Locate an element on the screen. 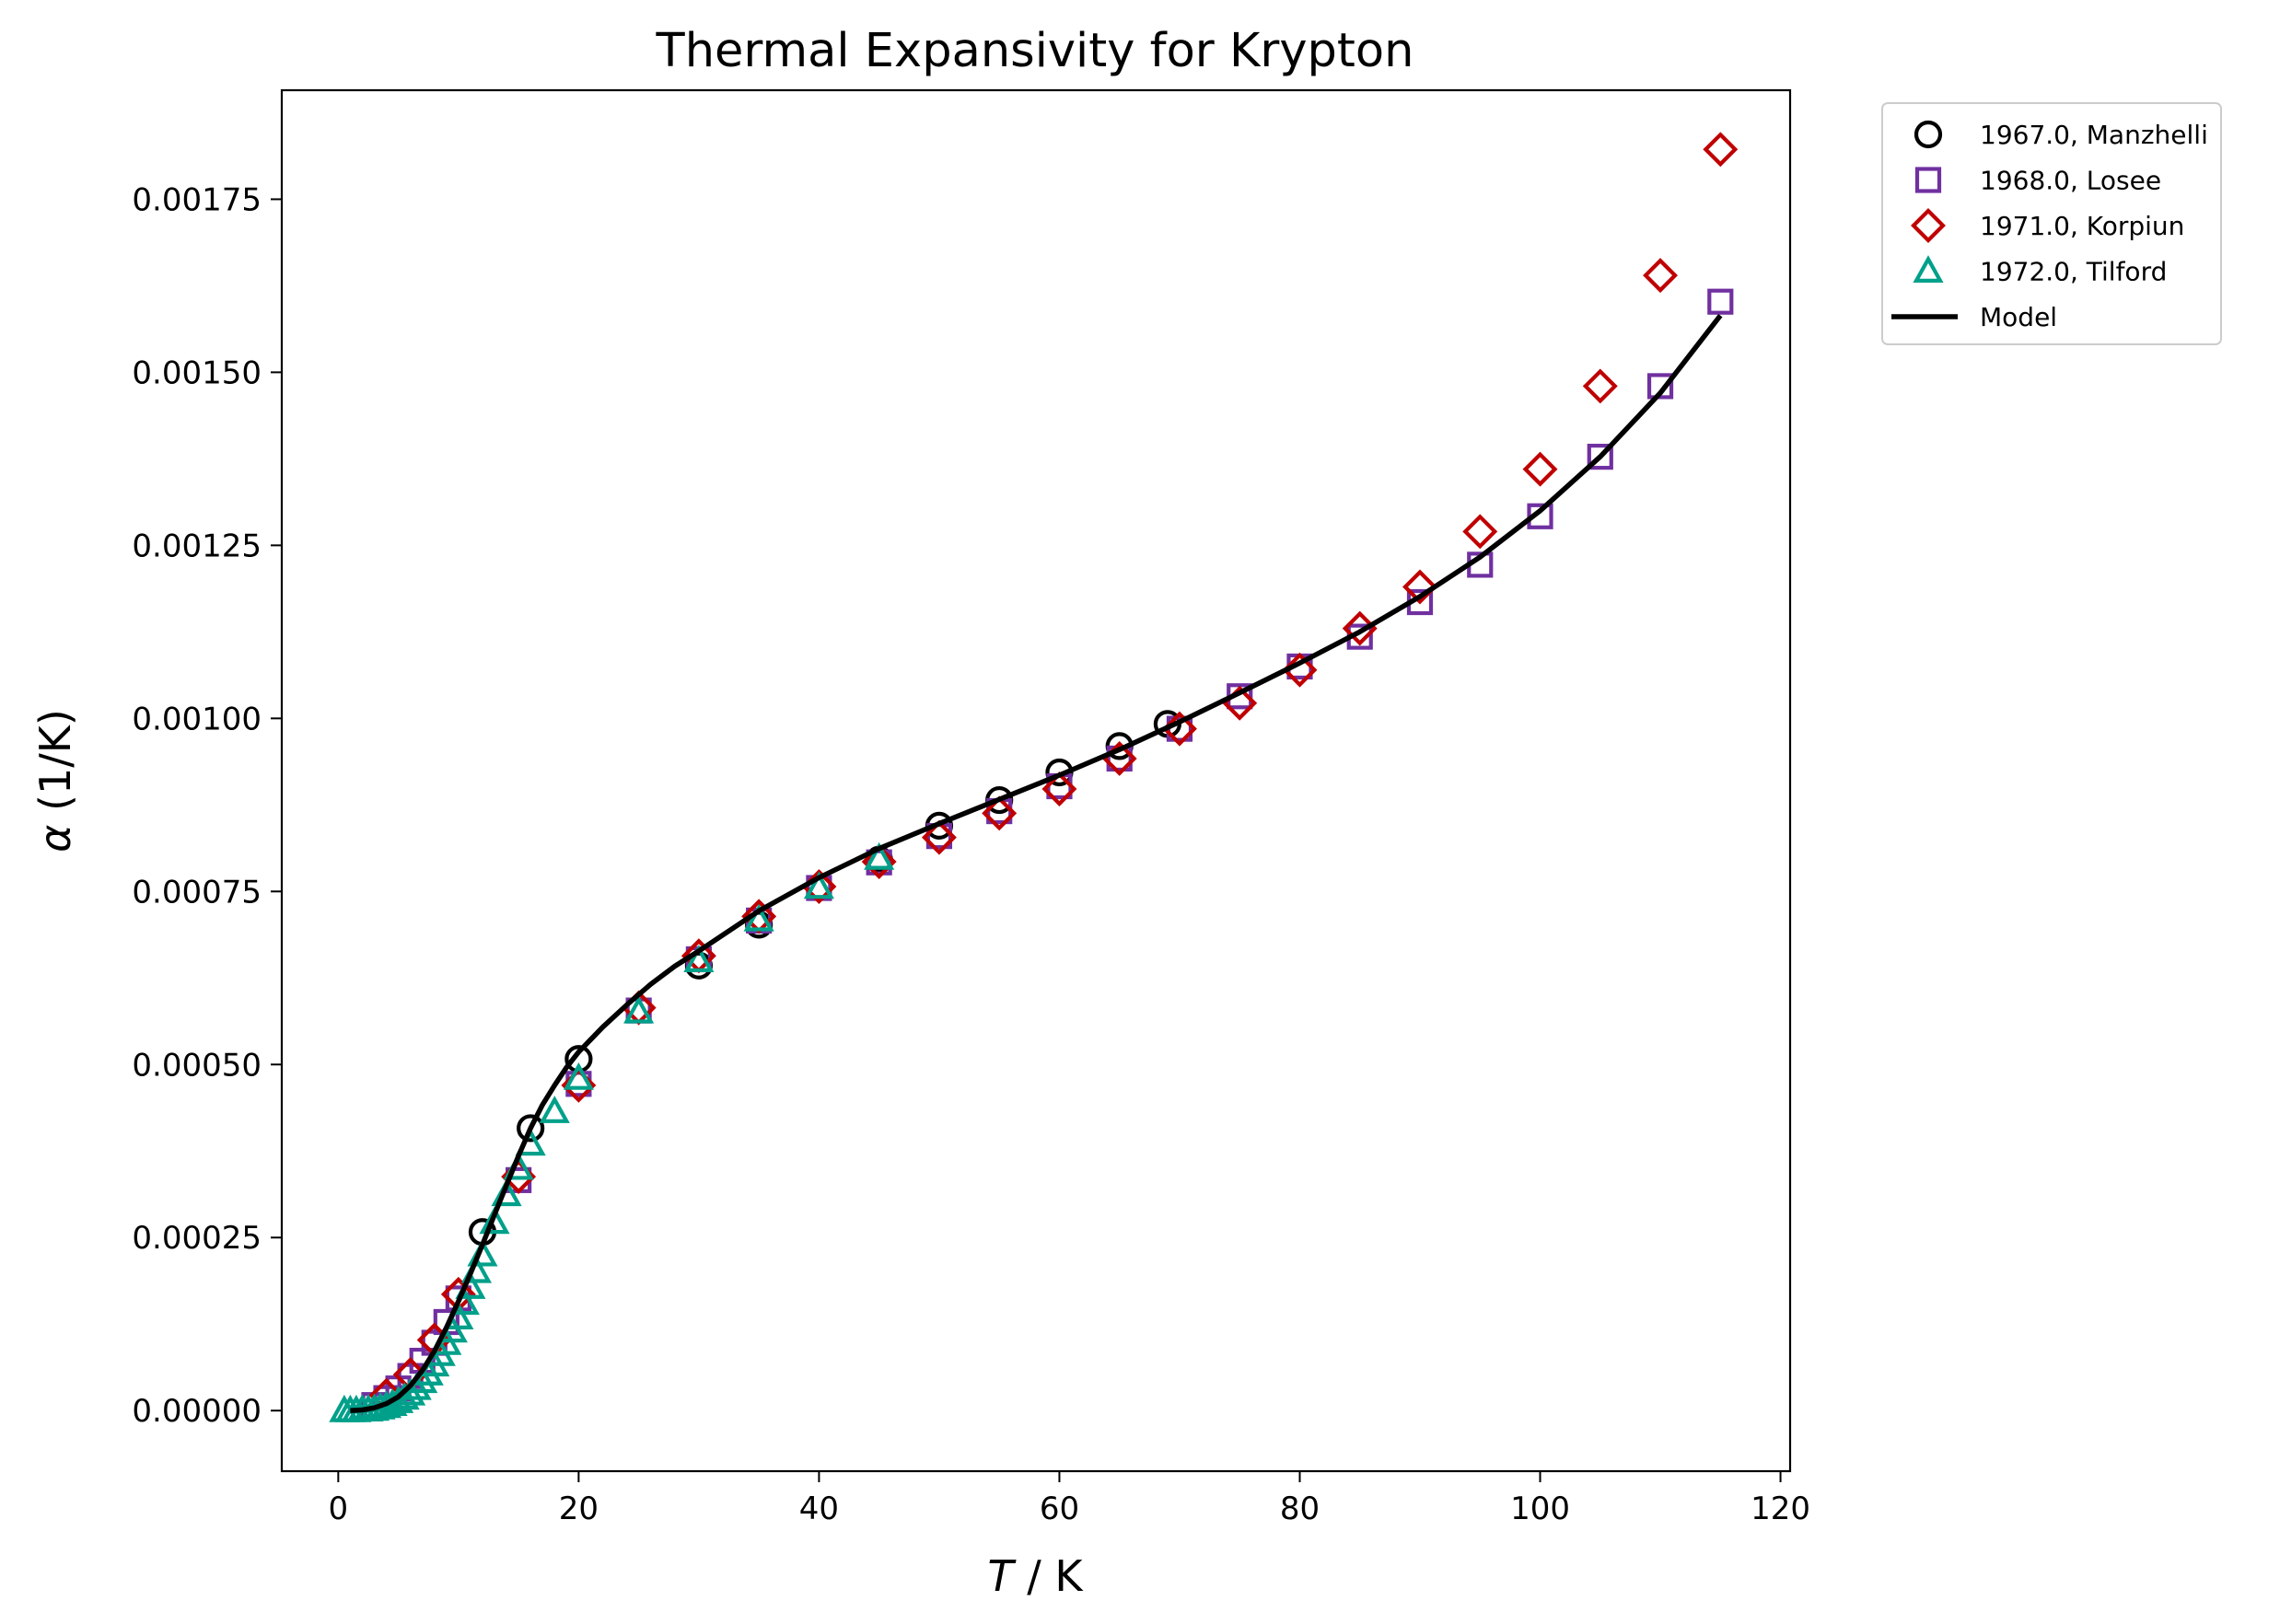  y-tick-label-3: 0.00075 is located at coordinates (197, 892).